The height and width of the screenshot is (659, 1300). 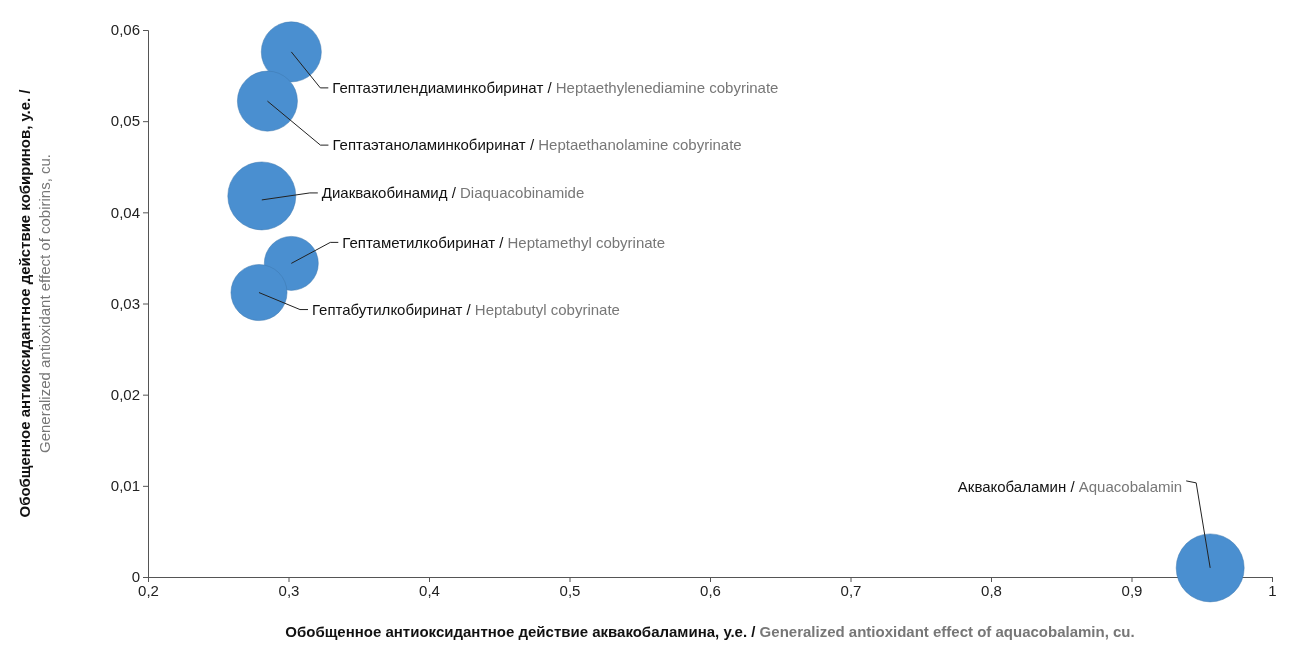 What do you see at coordinates (555, 88) in the screenshot?
I see `annotation: Гептаэтилендиаминкобиринат / Heptaethylenediamine cobyrinate` at bounding box center [555, 88].